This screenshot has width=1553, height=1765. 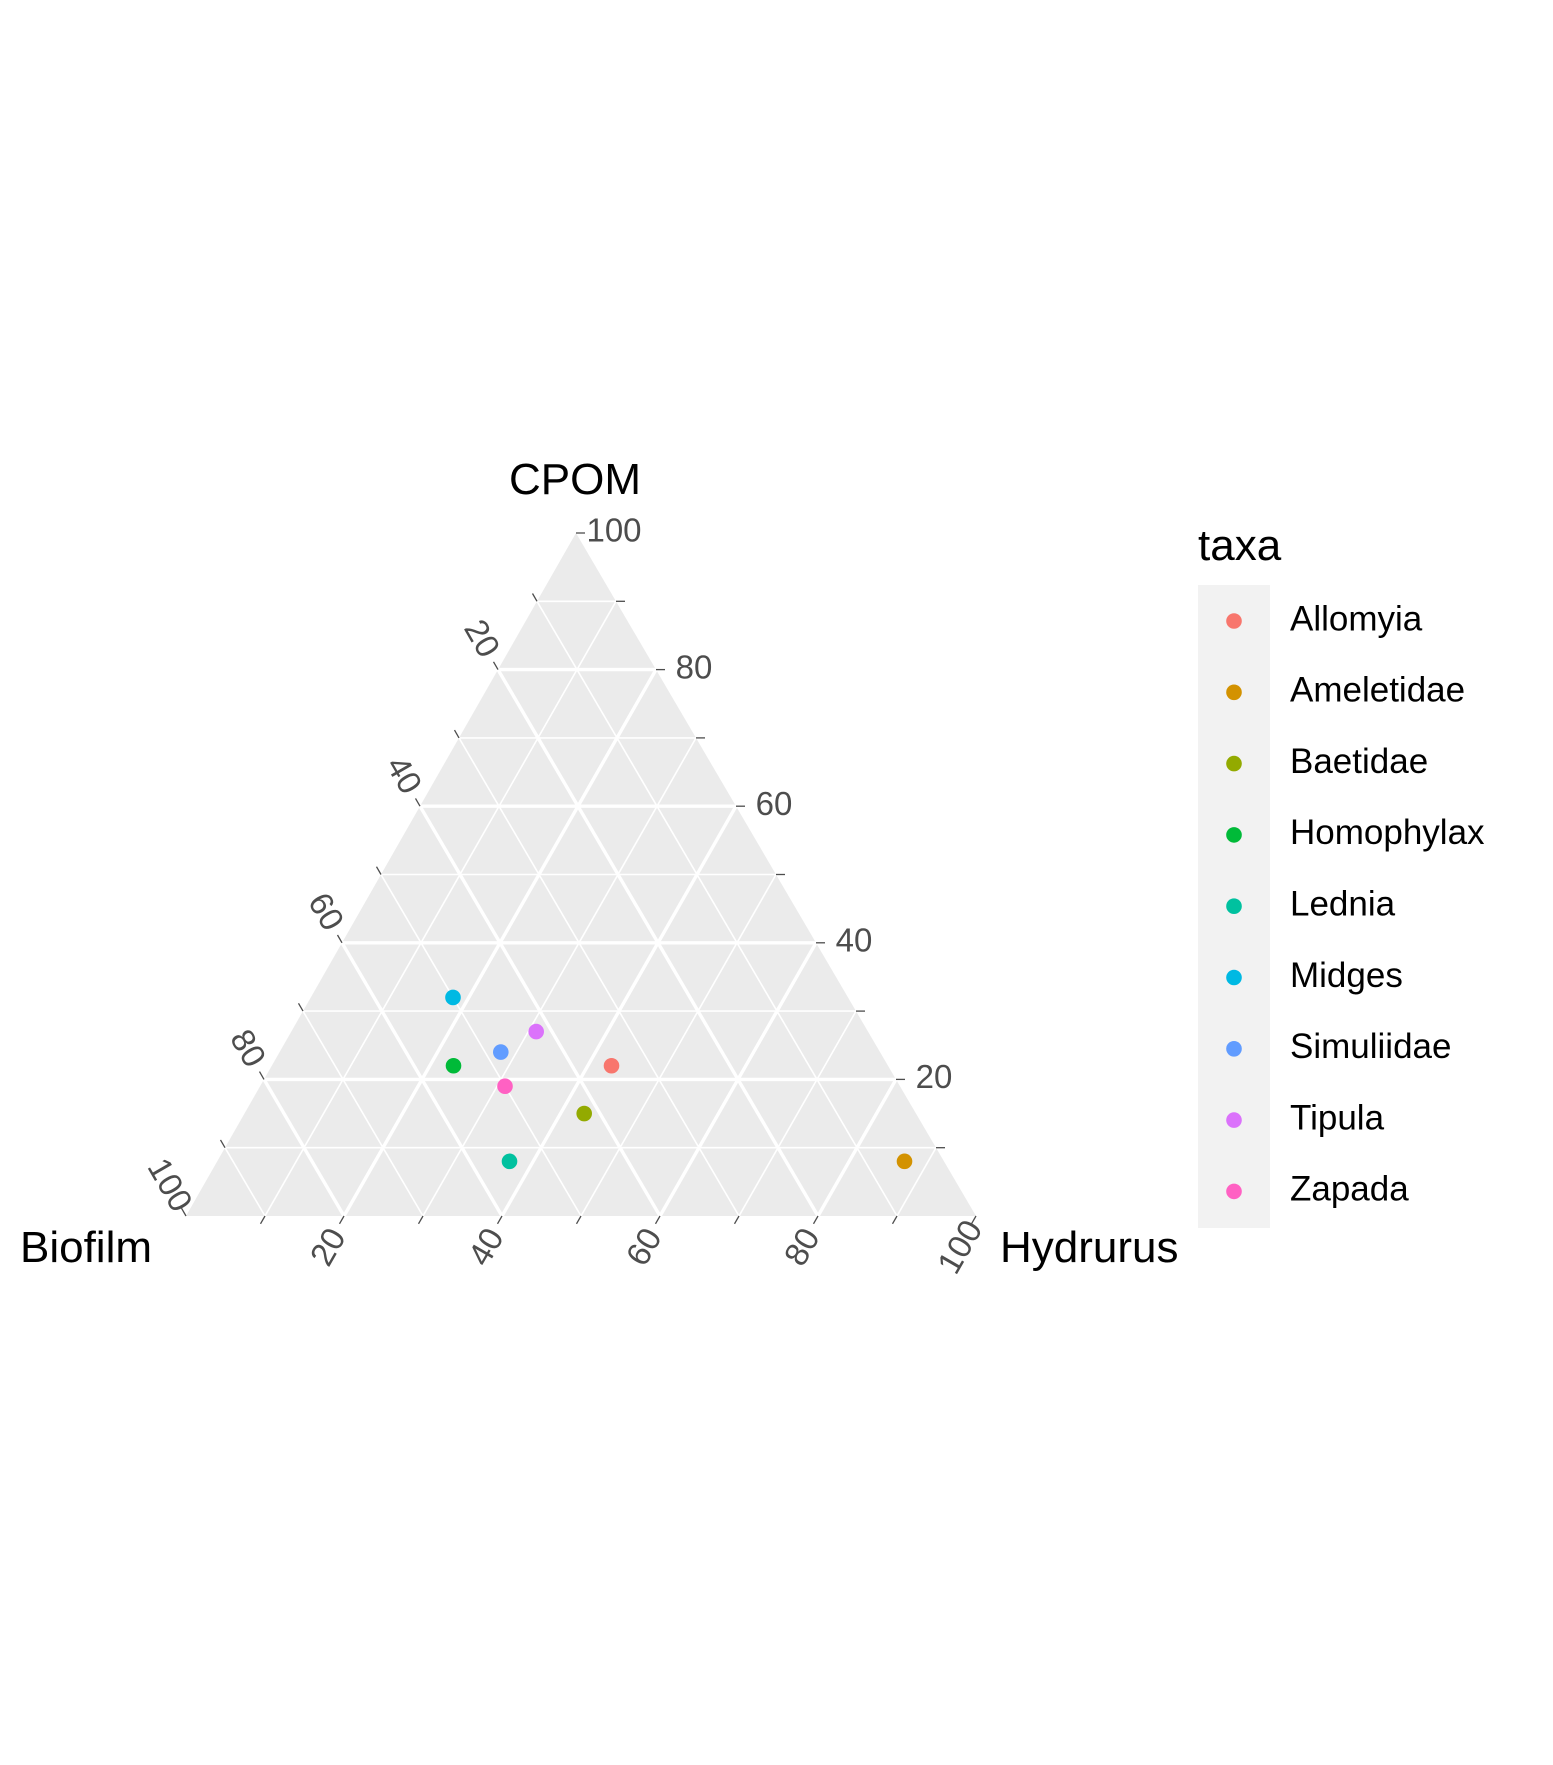 What do you see at coordinates (774, 803) in the screenshot?
I see `tick-label-cpom-60: 60` at bounding box center [774, 803].